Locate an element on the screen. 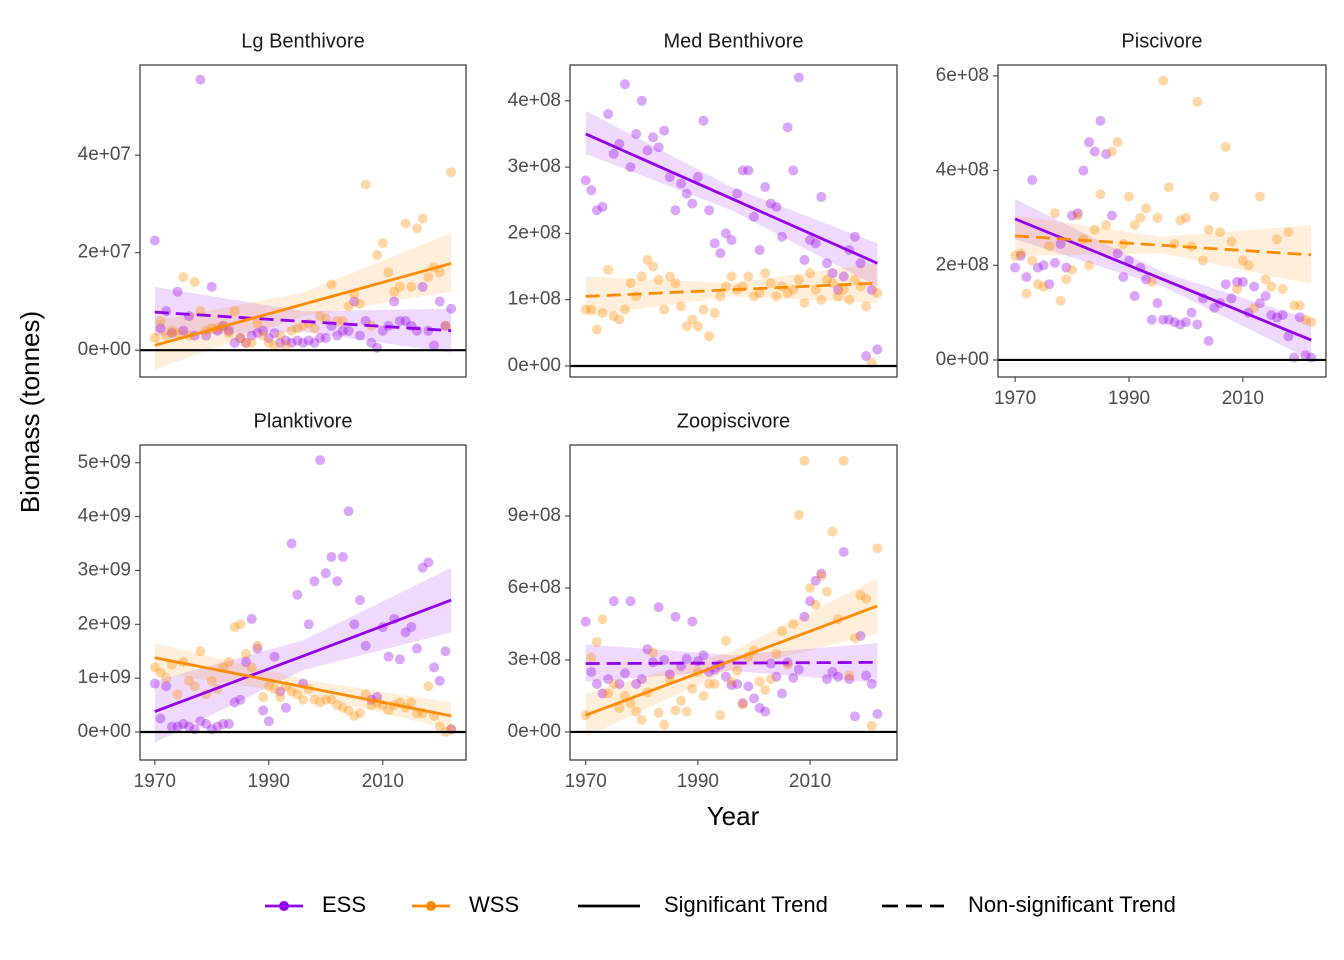 The height and width of the screenshot is (960, 1344). y-tick-label: 3e+08 is located at coordinates (534, 166).